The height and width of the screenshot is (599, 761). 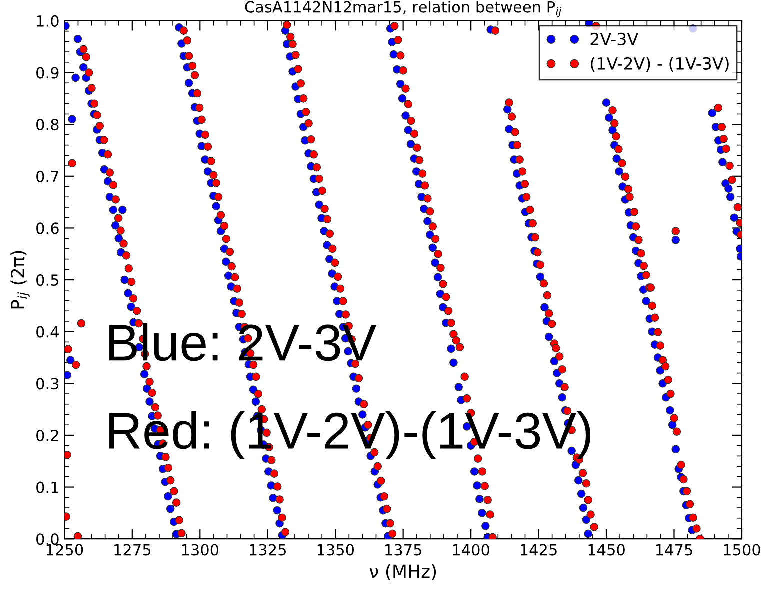 I want to click on legend-label: 2V-3V, so click(x=614, y=39).